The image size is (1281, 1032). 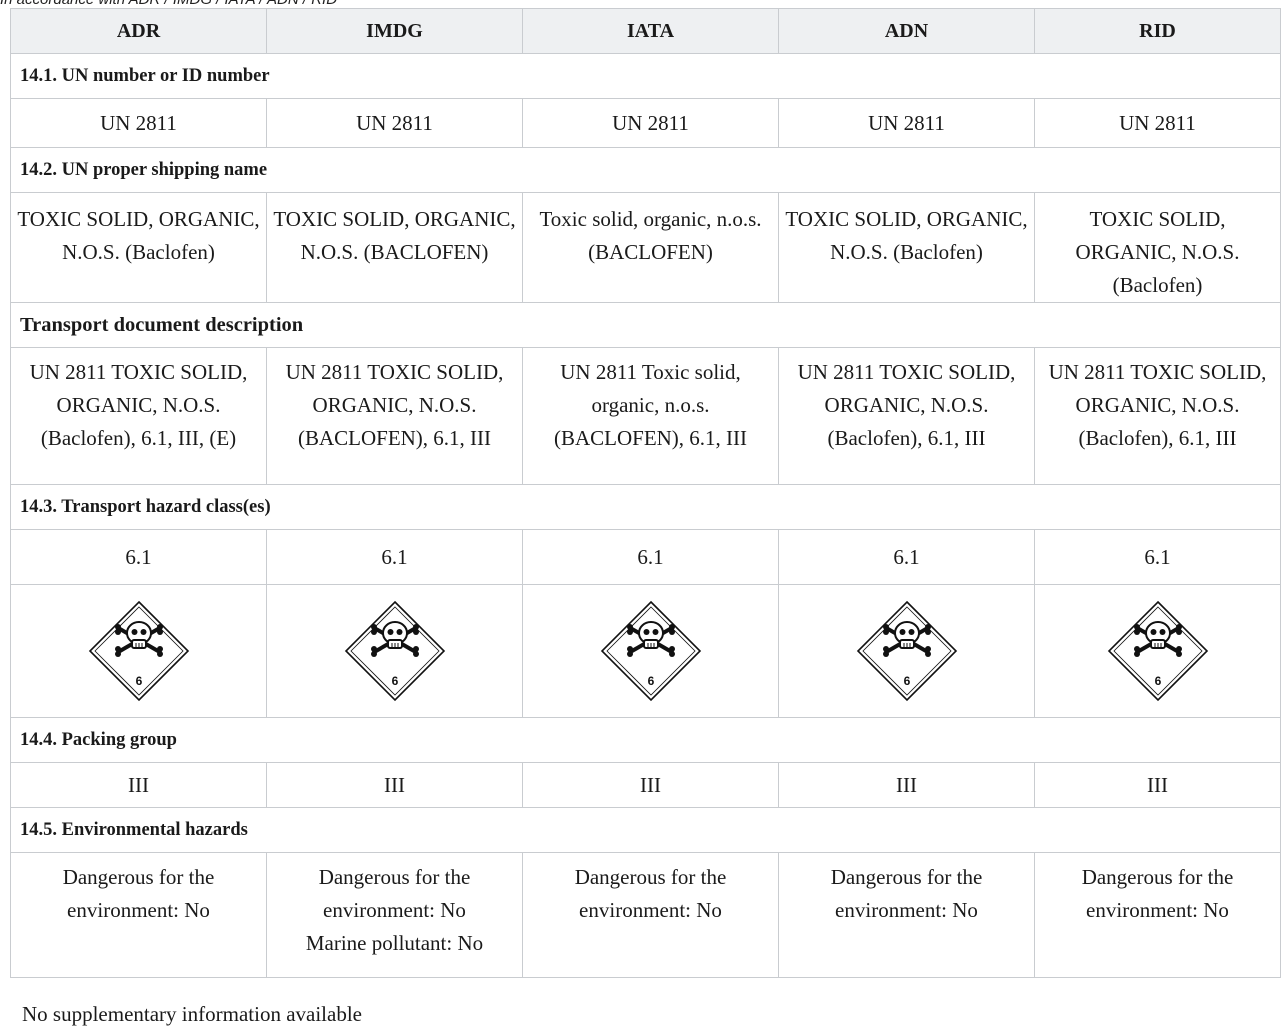 I want to click on column-header-adr: ADR, so click(x=138, y=31).